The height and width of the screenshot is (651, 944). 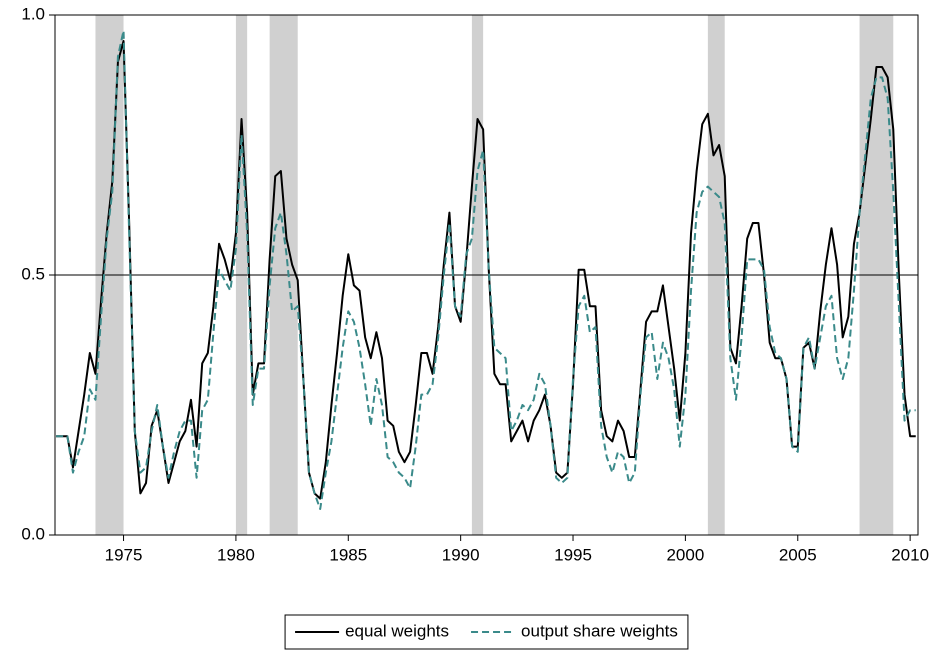 What do you see at coordinates (486, 632) in the screenshot?
I see `legend: equal weights output share weights` at bounding box center [486, 632].